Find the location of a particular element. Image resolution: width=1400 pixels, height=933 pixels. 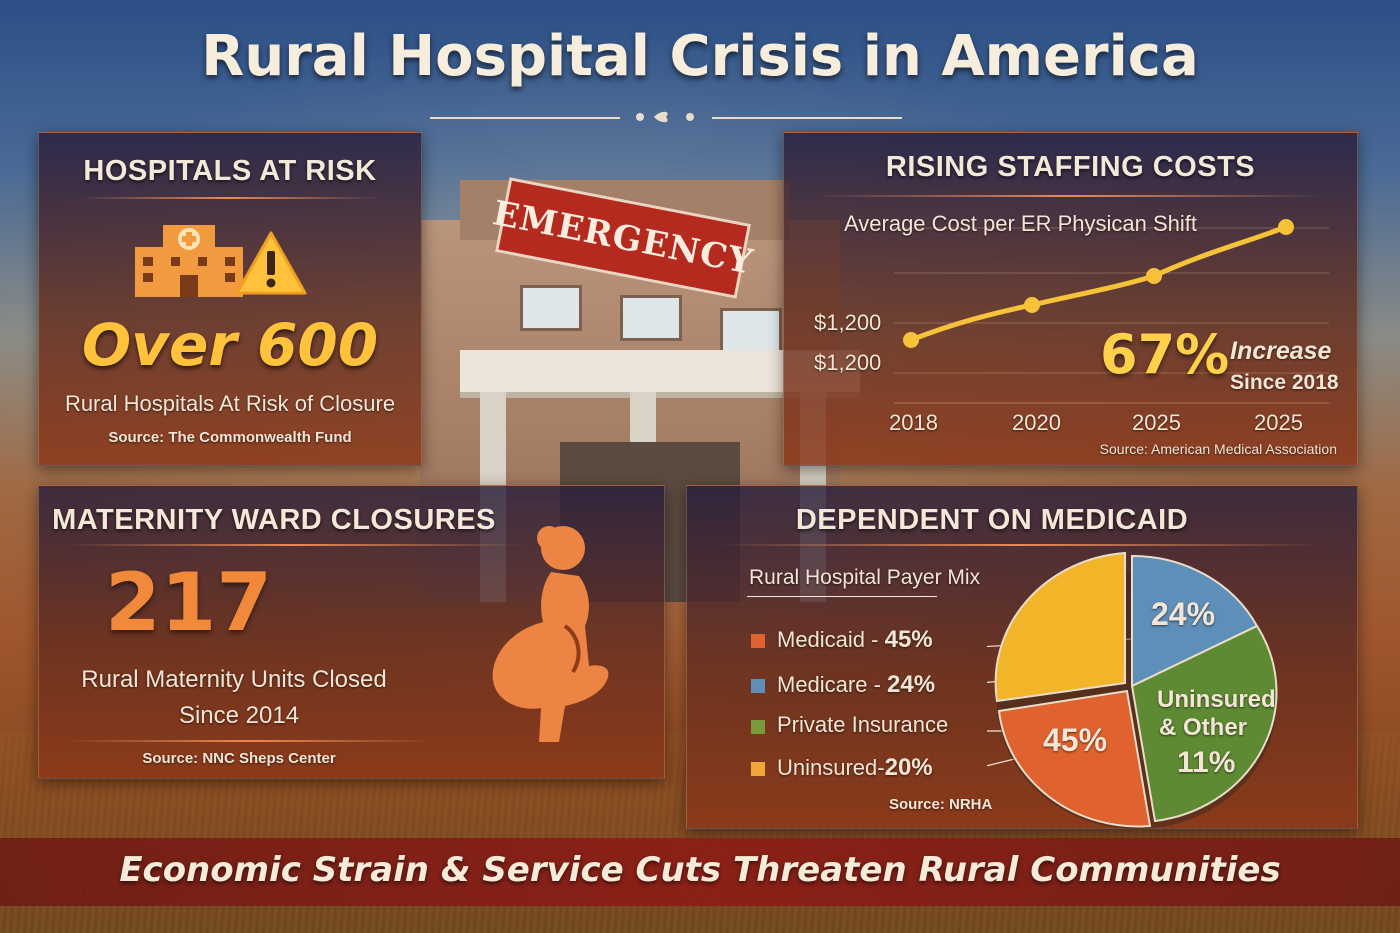

pie-slice-medicare is located at coordinates (1195, 621).